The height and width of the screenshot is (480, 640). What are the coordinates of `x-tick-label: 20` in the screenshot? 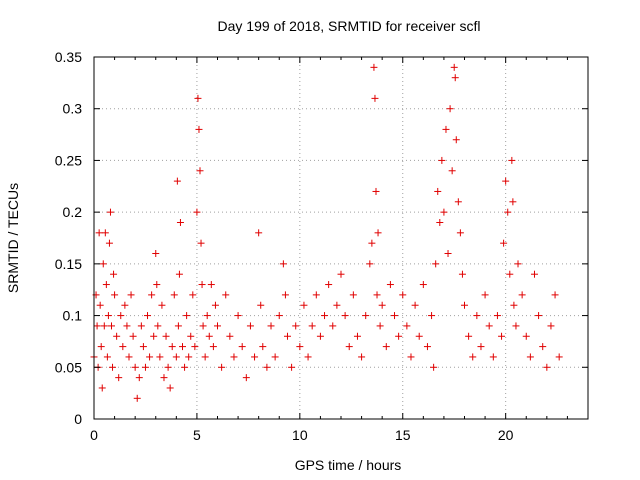 It's located at (506, 435).